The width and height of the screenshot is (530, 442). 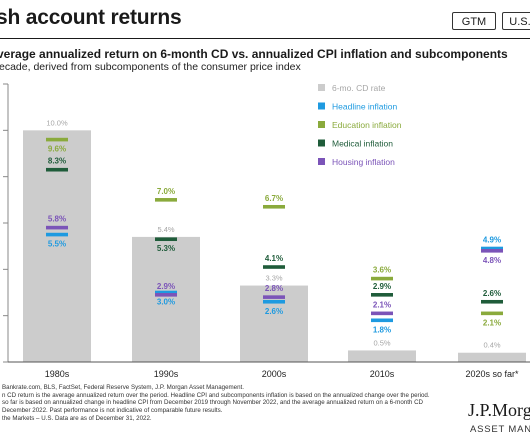 What do you see at coordinates (57, 149) in the screenshot?
I see `inflation-label: 9.6%` at bounding box center [57, 149].